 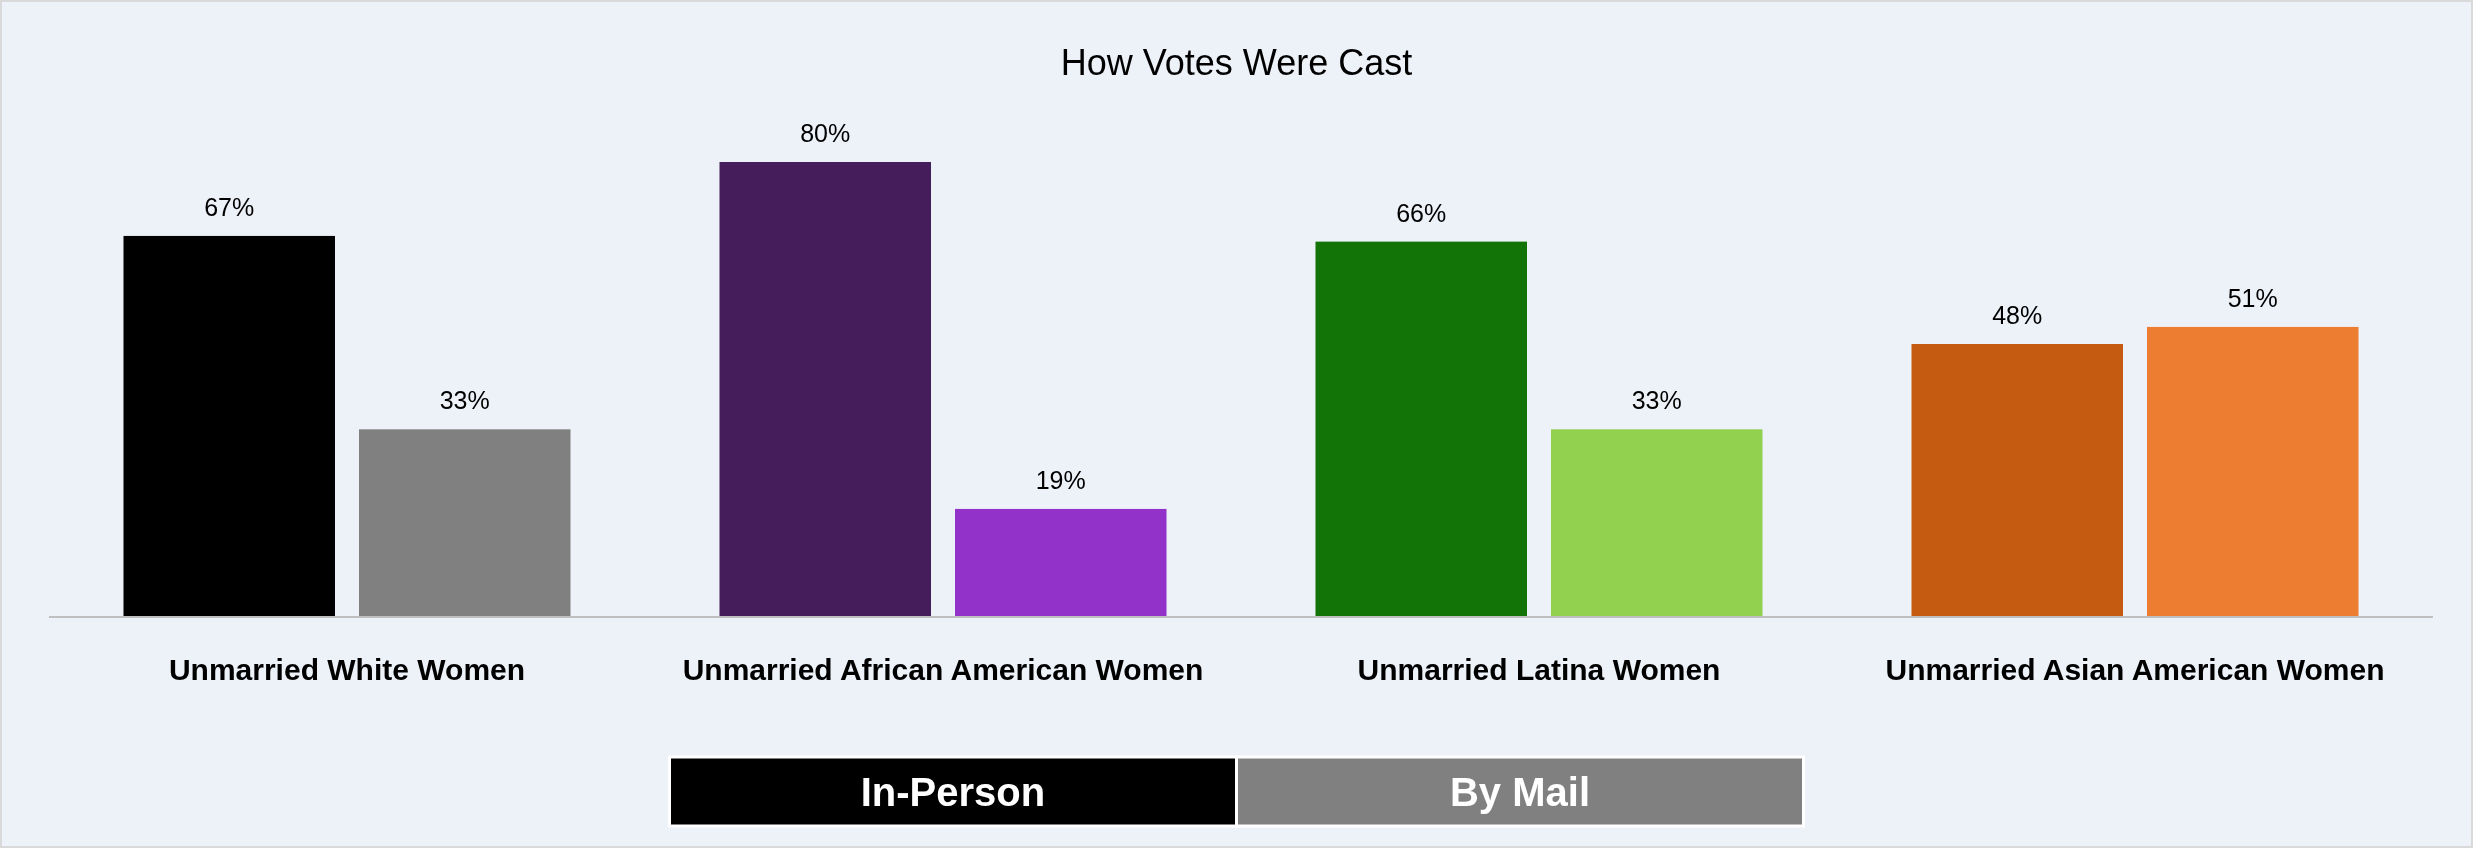 What do you see at coordinates (1421, 212) in the screenshot?
I see `data-label: 66%` at bounding box center [1421, 212].